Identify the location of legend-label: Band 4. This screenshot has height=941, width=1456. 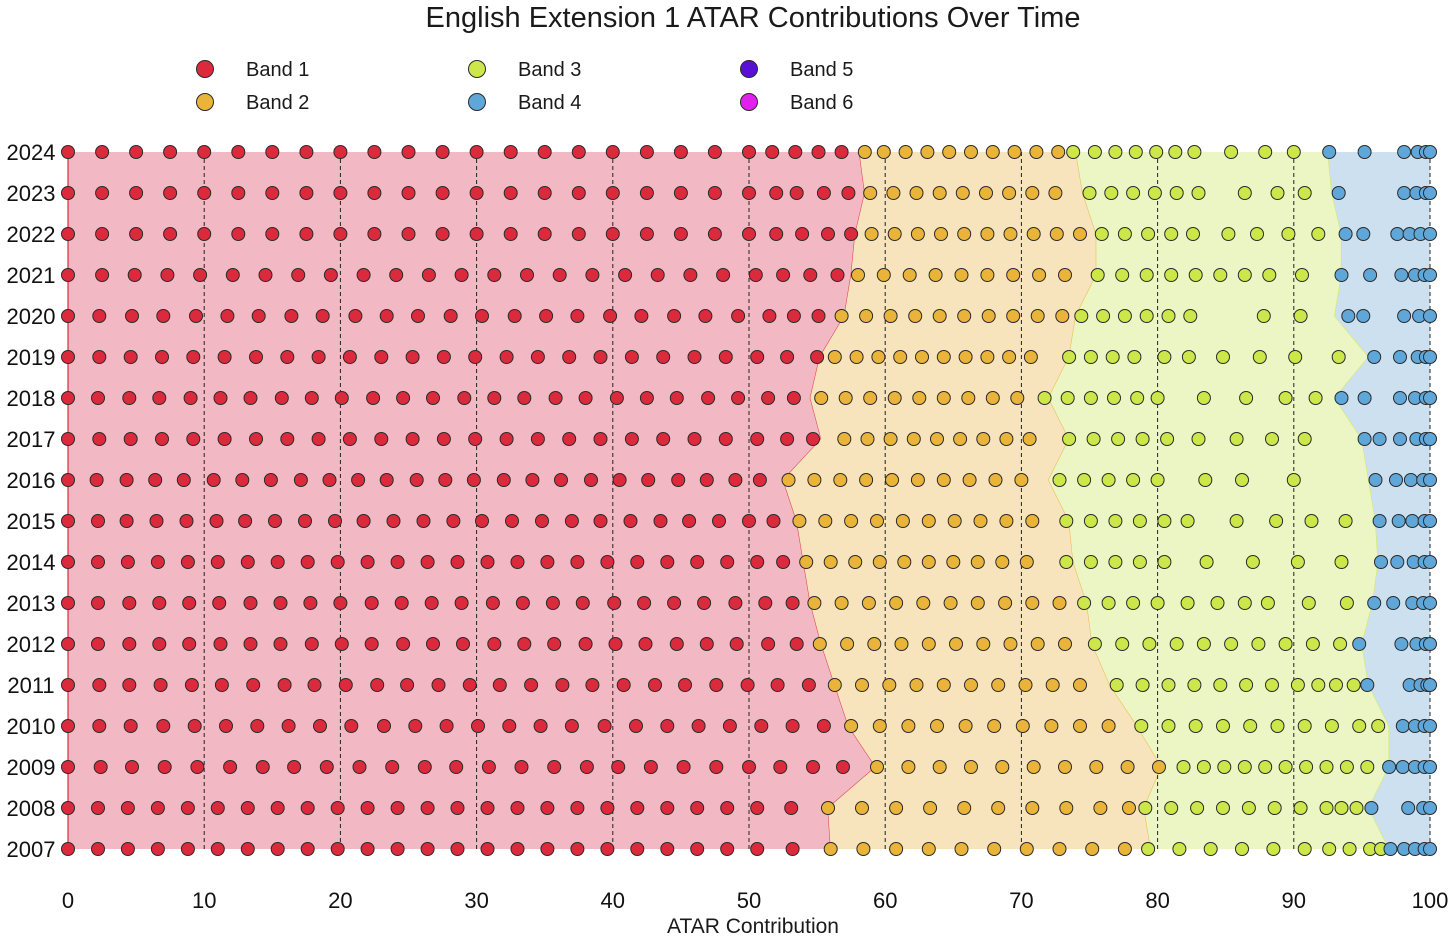
(549, 103).